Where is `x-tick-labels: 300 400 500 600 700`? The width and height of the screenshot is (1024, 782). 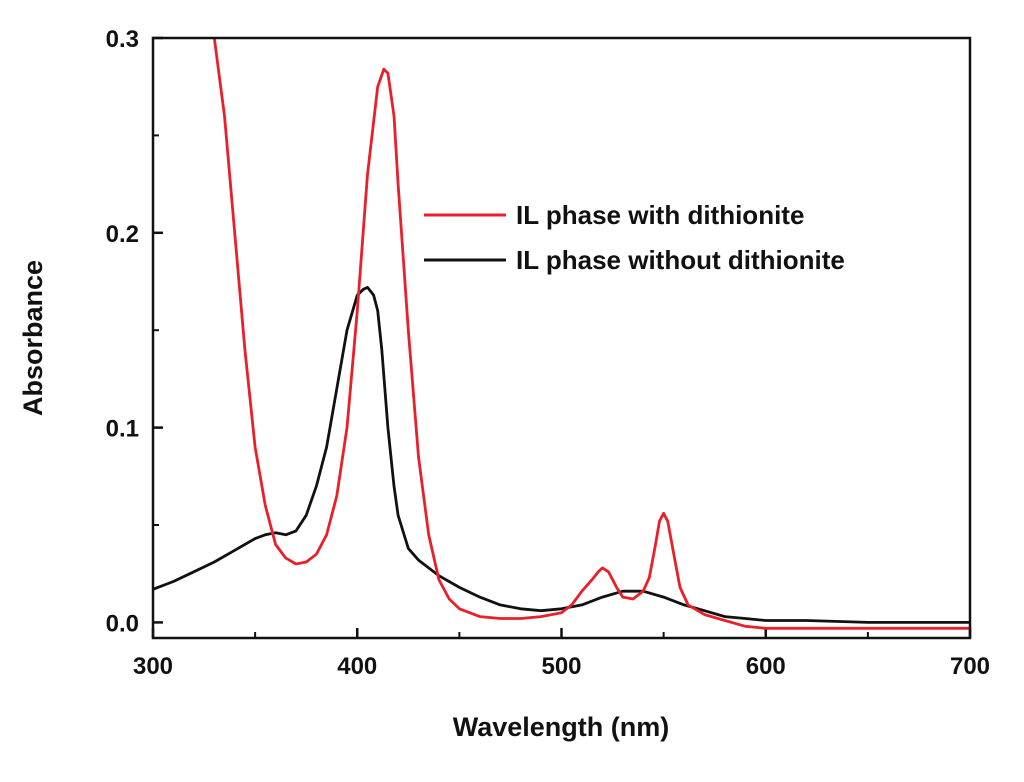 x-tick-labels: 300 400 500 600 700 is located at coordinates (561, 666).